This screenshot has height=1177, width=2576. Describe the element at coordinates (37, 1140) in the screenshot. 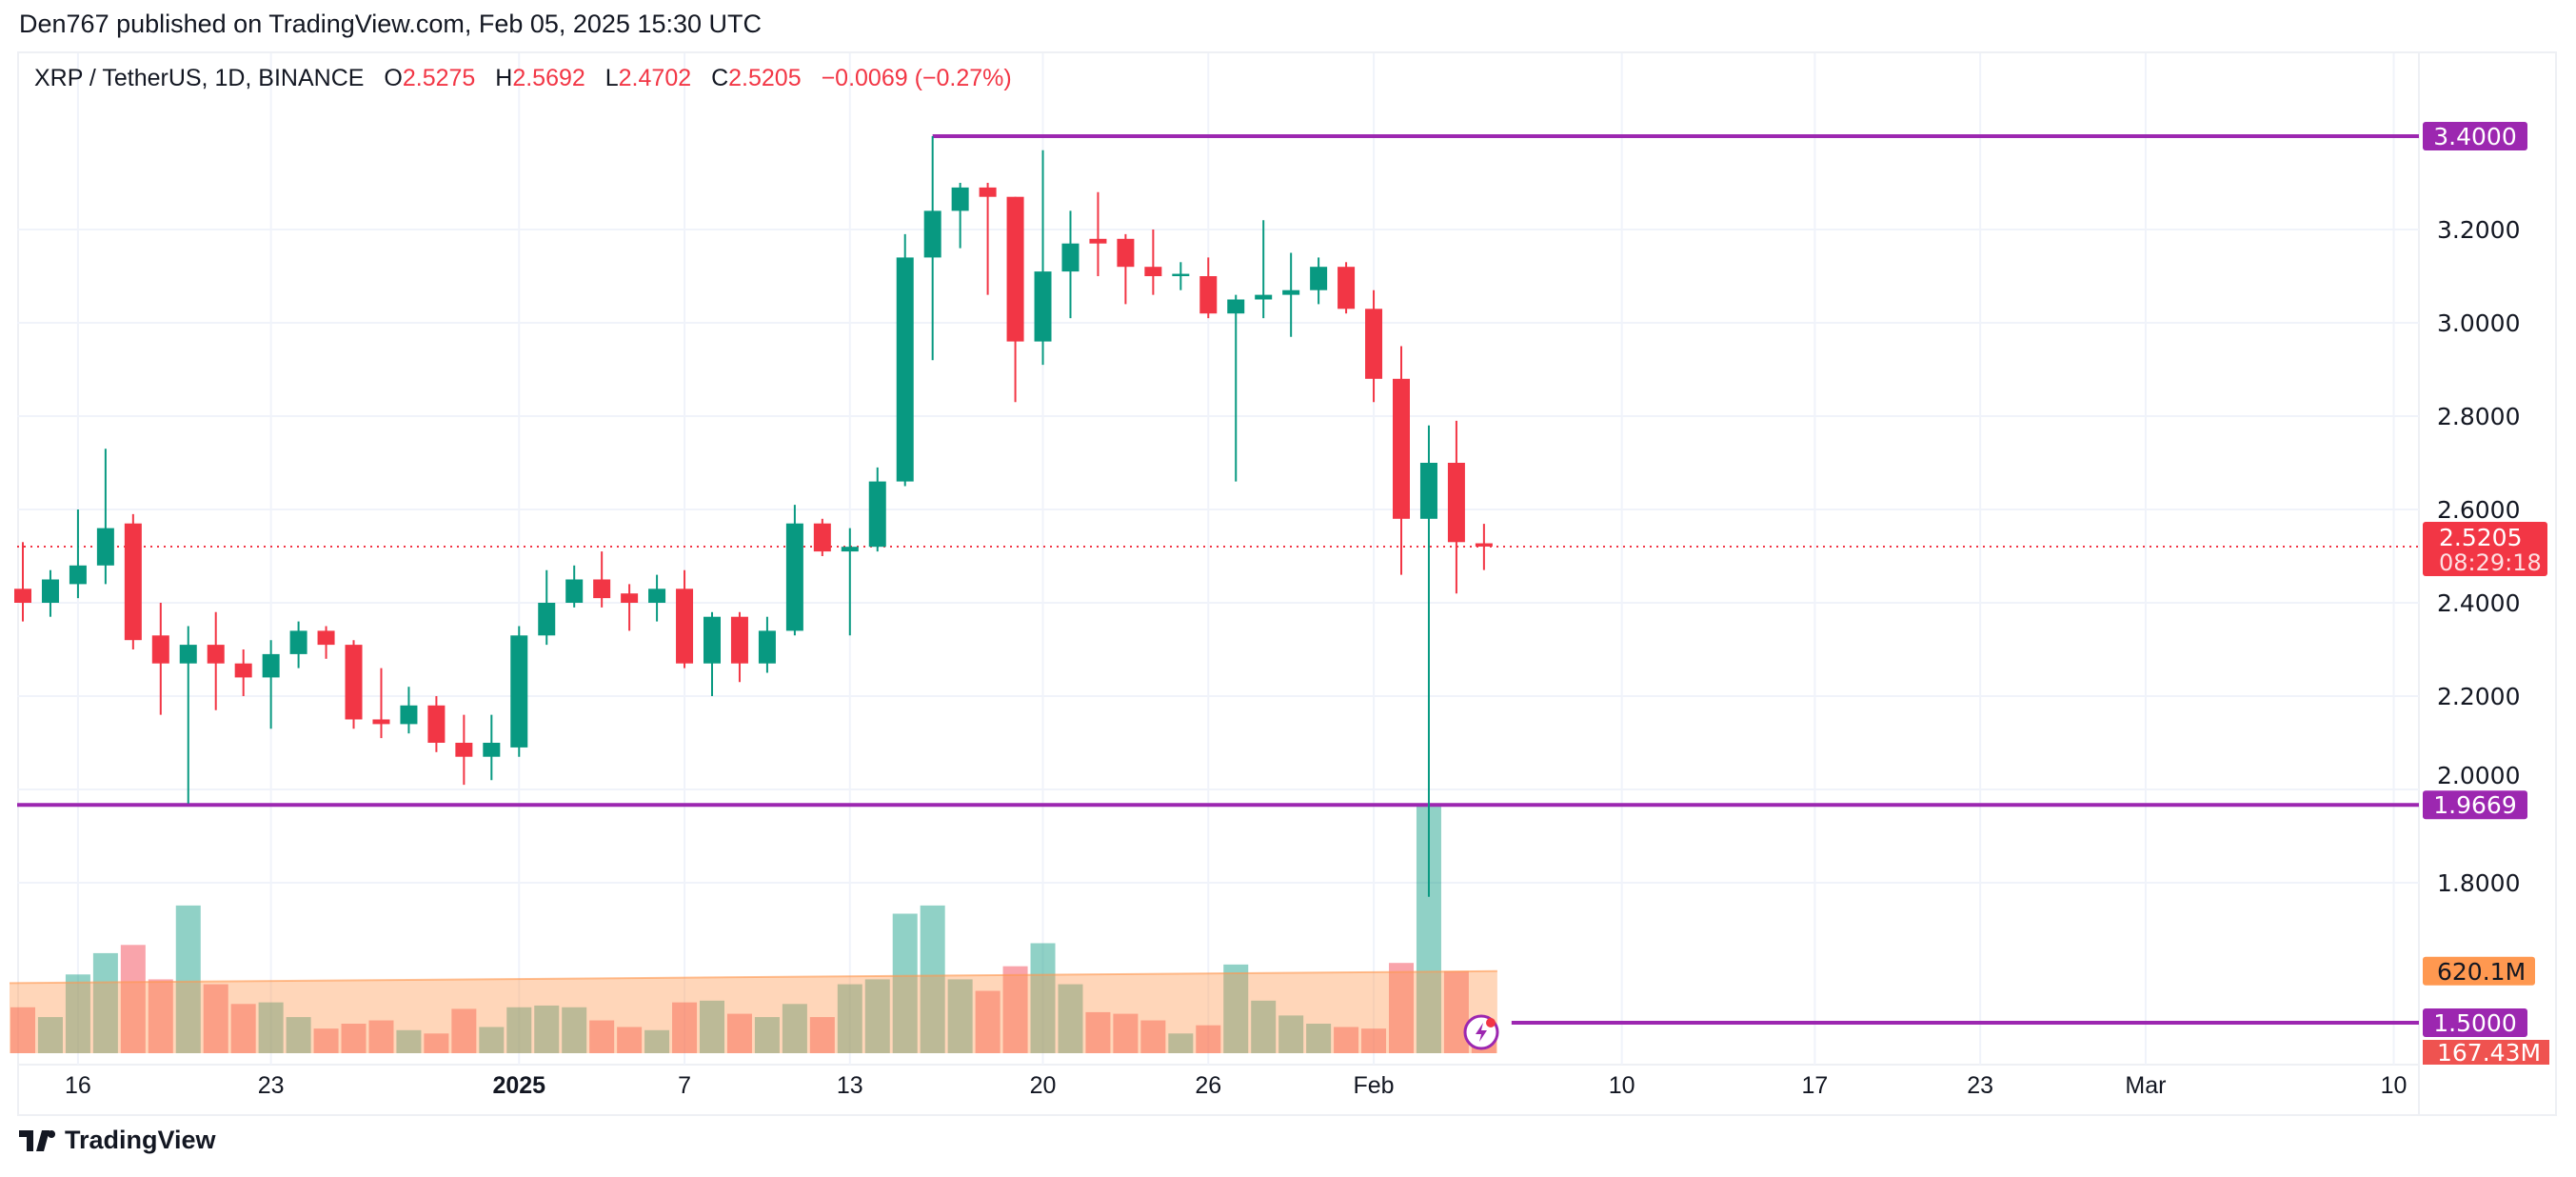

I see `tradingview-logo-icon` at that location.